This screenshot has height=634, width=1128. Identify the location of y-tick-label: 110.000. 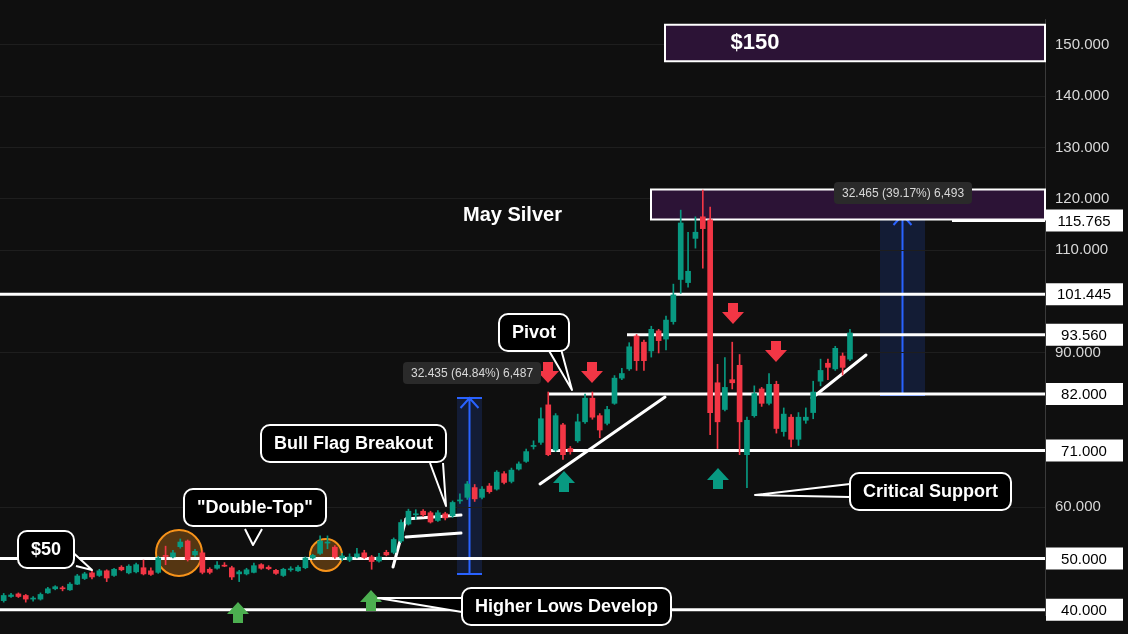
(1082, 249).